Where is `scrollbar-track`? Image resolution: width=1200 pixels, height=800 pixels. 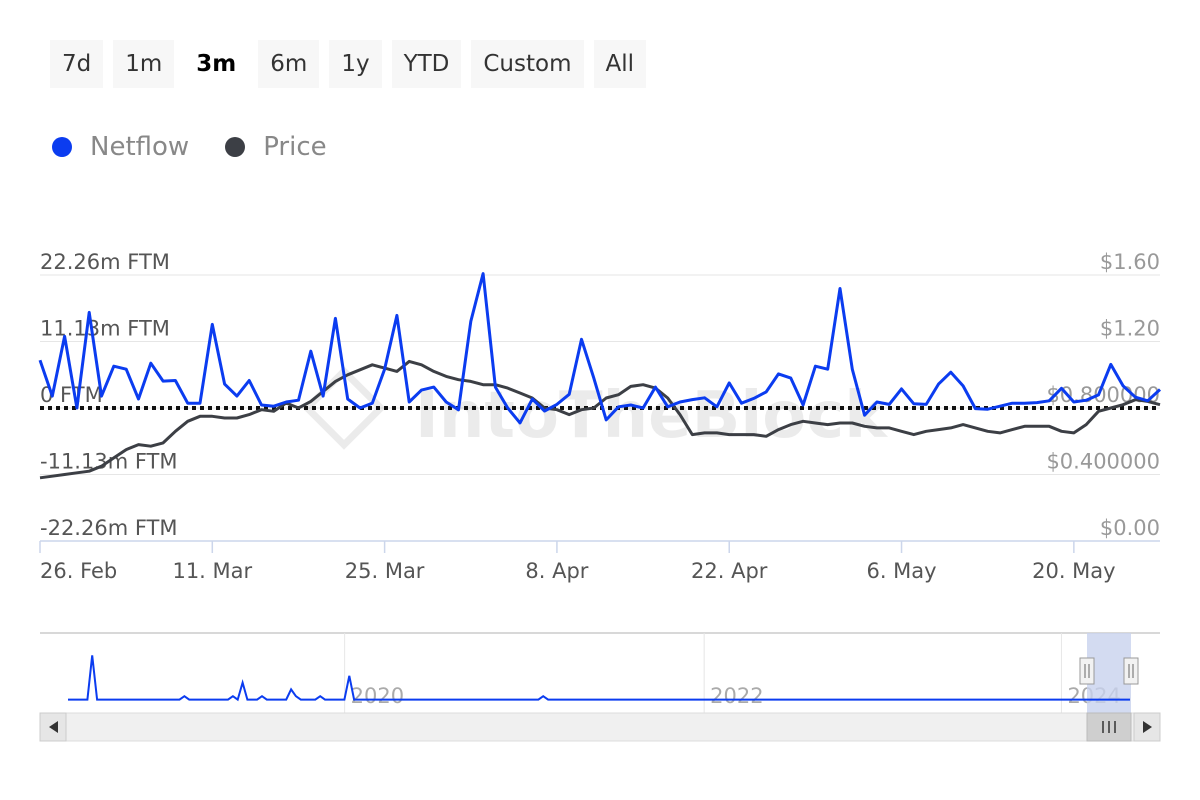 scrollbar-track is located at coordinates (600, 727).